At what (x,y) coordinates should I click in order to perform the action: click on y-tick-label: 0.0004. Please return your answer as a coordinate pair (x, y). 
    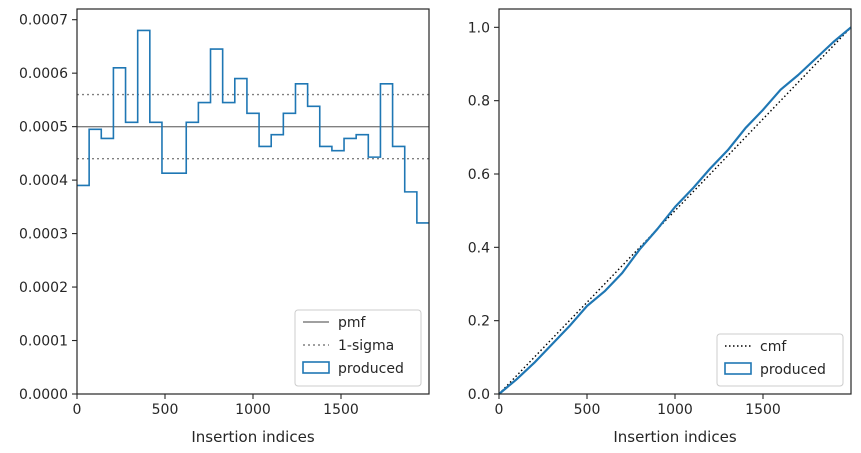
    Looking at the image, I should click on (43, 181).